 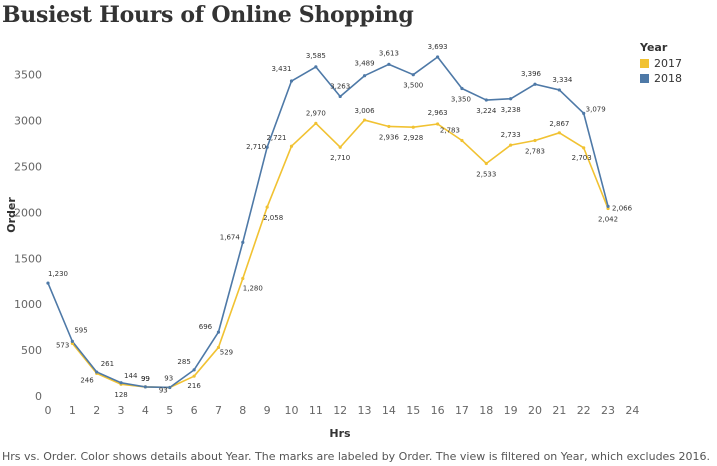 What do you see at coordinates (194, 370) in the screenshot?
I see `point-2018-h6` at bounding box center [194, 370].